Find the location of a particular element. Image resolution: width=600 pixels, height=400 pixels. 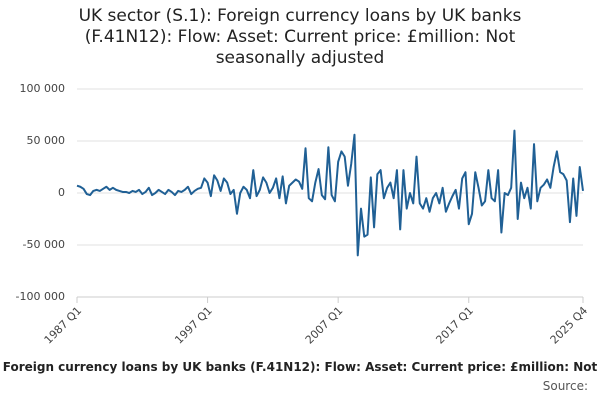

source: Source: is located at coordinates (565, 386).